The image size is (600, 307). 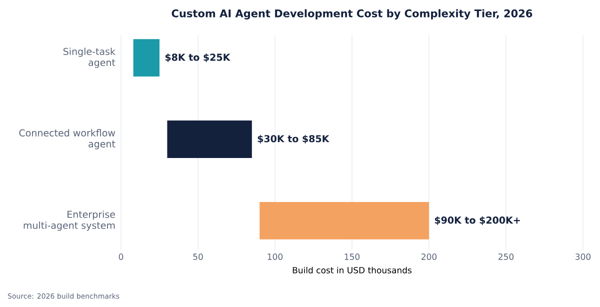 What do you see at coordinates (197, 57) in the screenshot?
I see `annotation: $8K to $25K` at bounding box center [197, 57].